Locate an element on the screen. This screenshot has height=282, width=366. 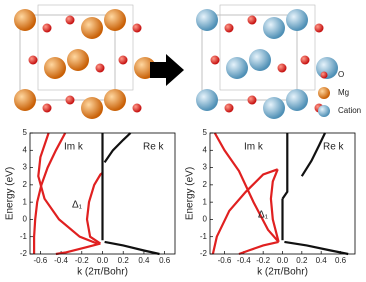
legend-label: Mg is located at coordinates (343, 92).